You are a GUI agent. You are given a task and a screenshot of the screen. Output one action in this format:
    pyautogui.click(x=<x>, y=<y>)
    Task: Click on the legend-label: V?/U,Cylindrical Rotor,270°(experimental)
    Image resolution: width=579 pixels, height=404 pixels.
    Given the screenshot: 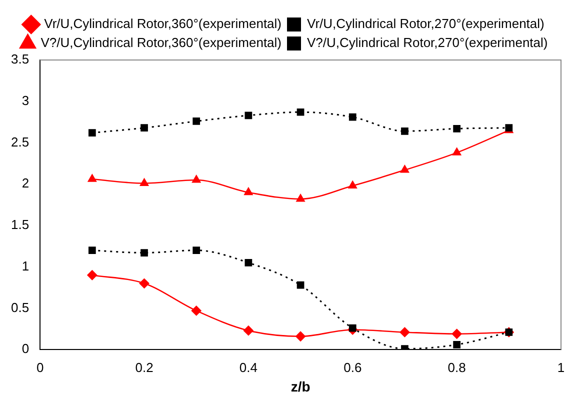 What is the action you would take?
    pyautogui.click(x=427, y=42)
    